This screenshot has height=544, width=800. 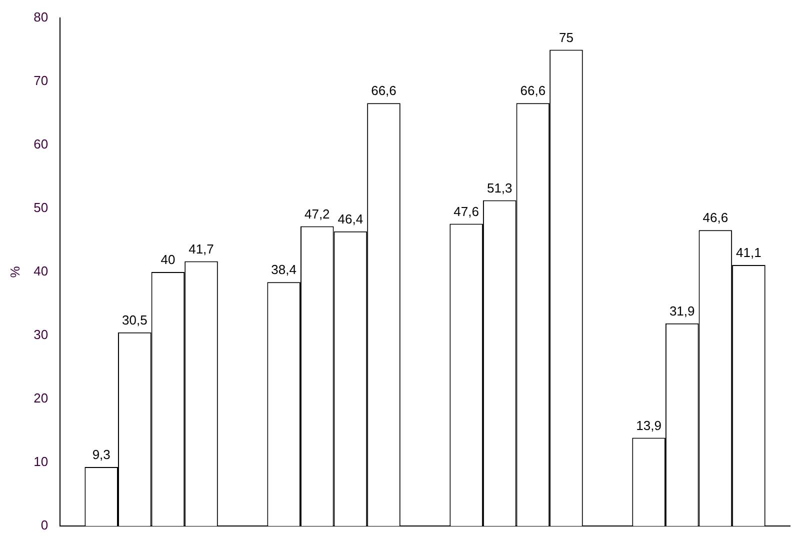 What do you see at coordinates (41, 271) in the screenshot?
I see `y-tick-label: 40` at bounding box center [41, 271].